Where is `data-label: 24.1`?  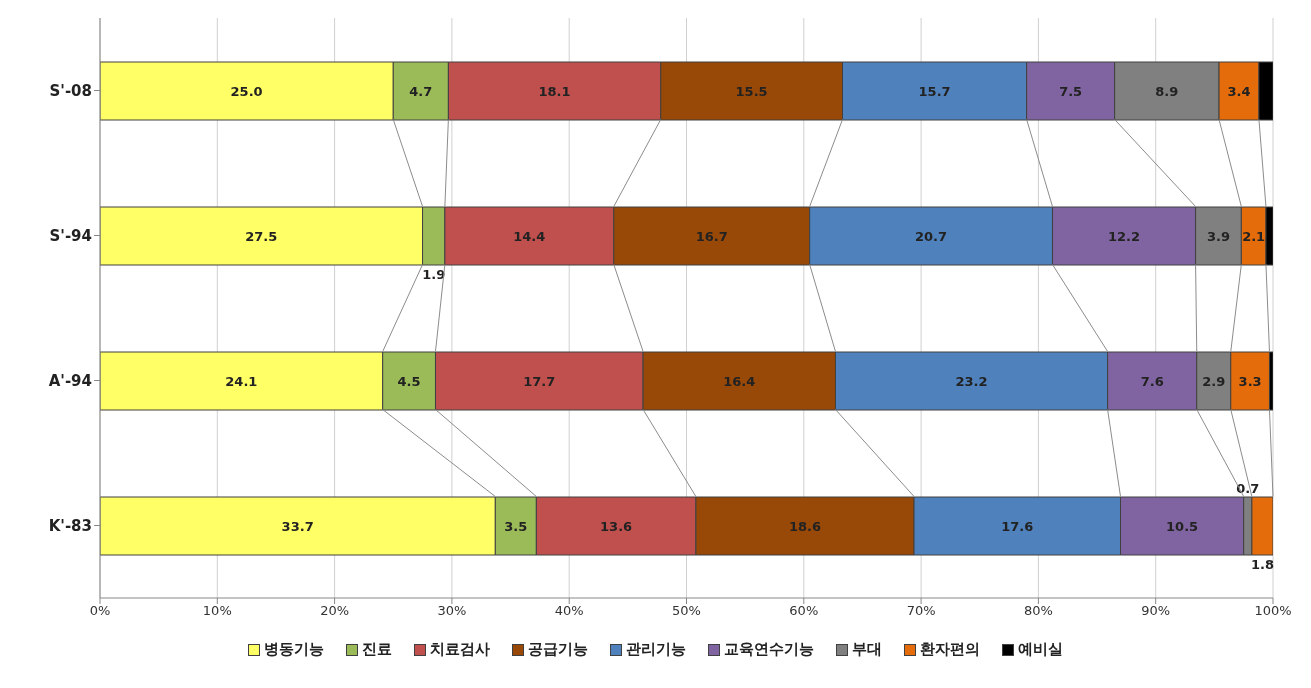
data-label: 24.1 is located at coordinates (241, 381).